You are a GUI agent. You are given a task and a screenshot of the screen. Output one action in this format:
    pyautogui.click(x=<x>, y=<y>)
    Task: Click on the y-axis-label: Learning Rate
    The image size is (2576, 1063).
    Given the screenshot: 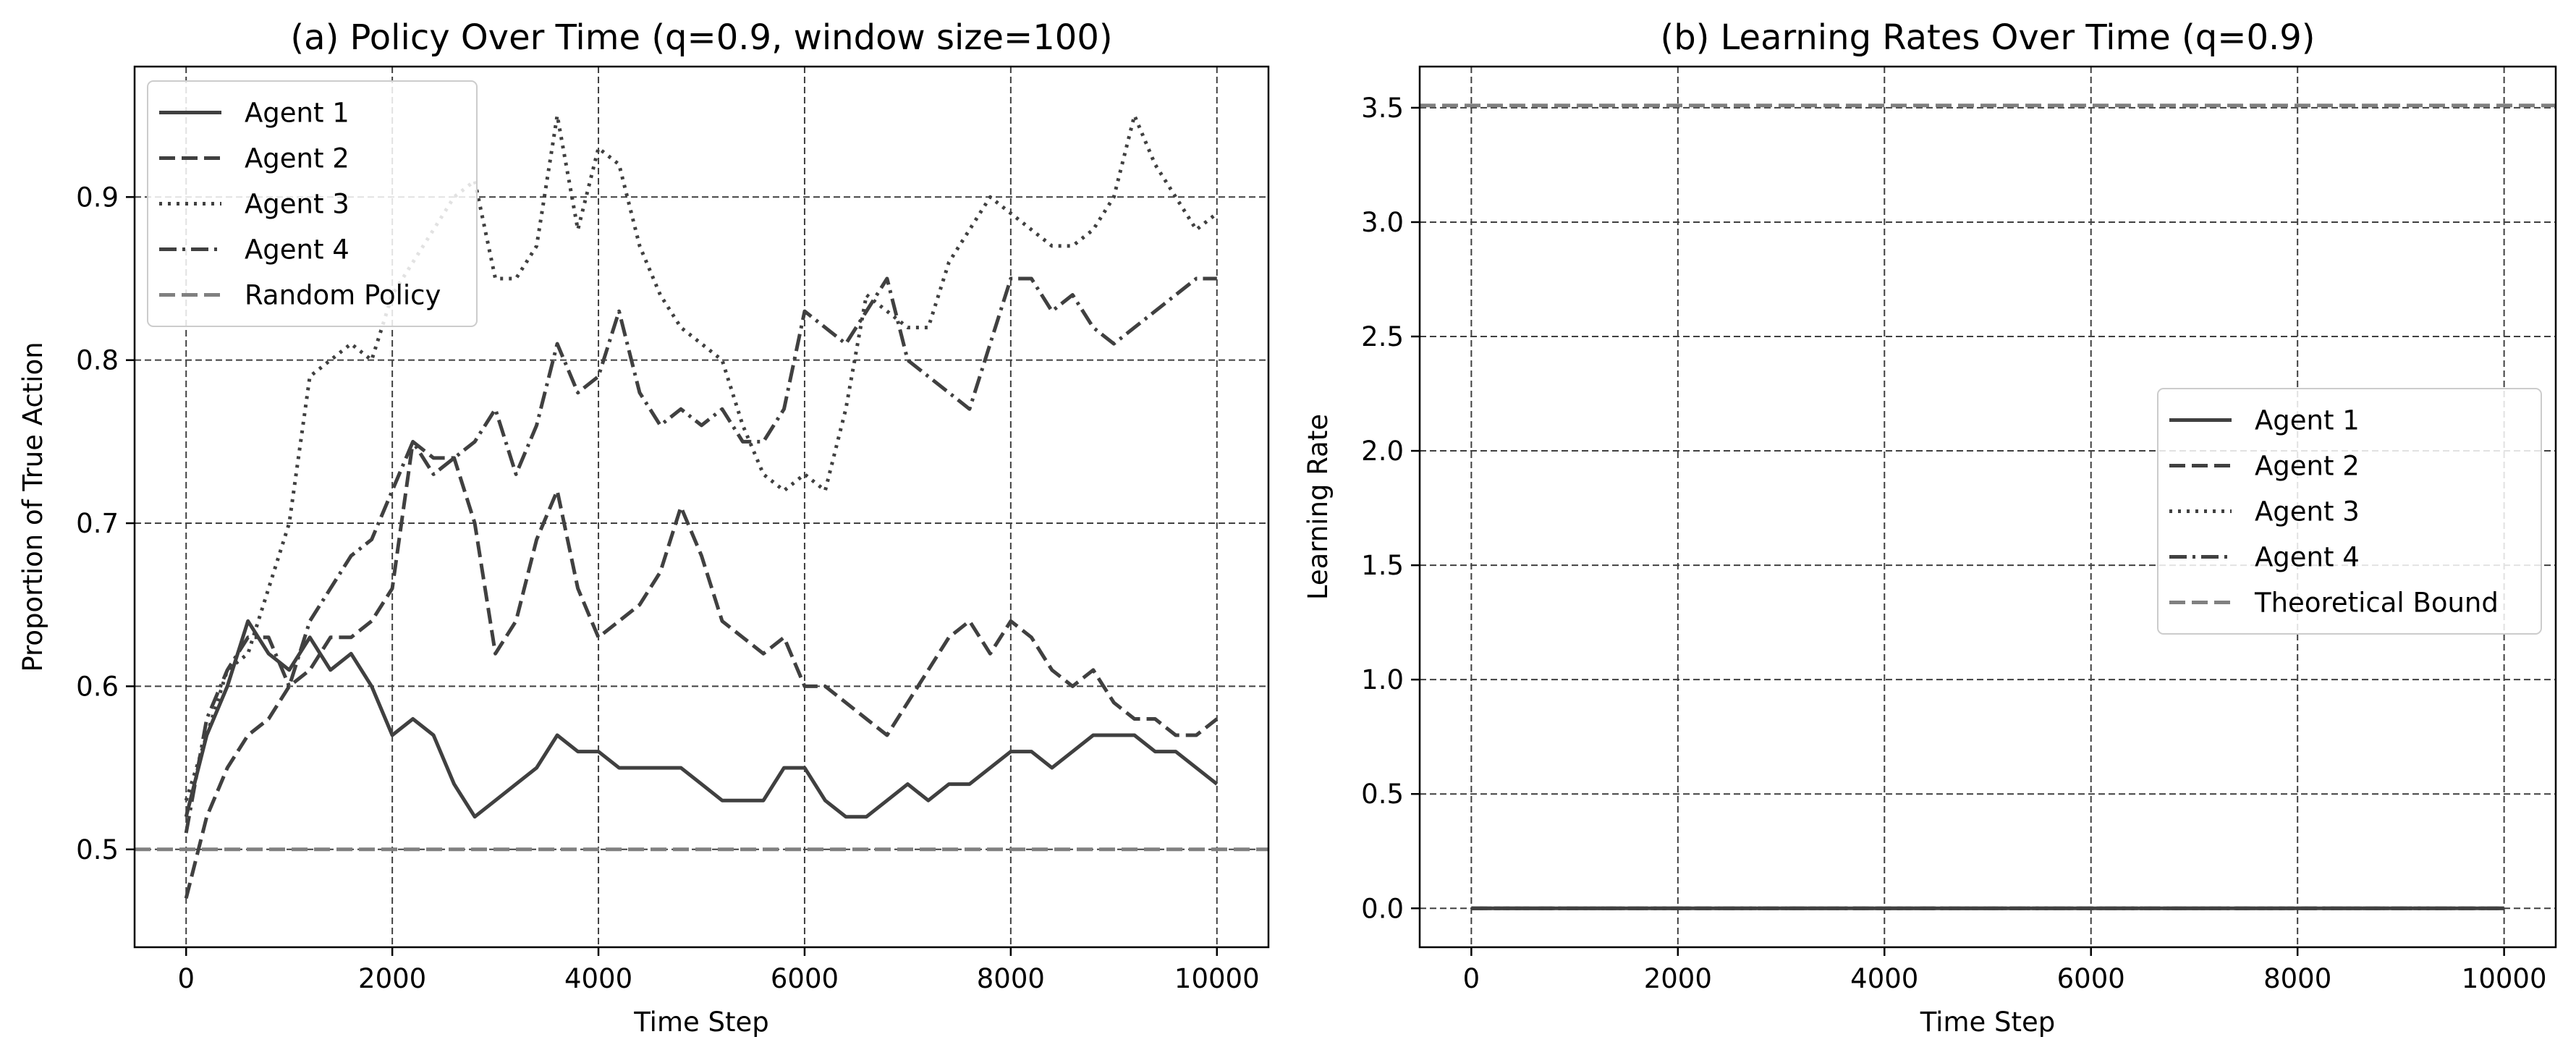 What is the action you would take?
    pyautogui.click(x=1318, y=507)
    